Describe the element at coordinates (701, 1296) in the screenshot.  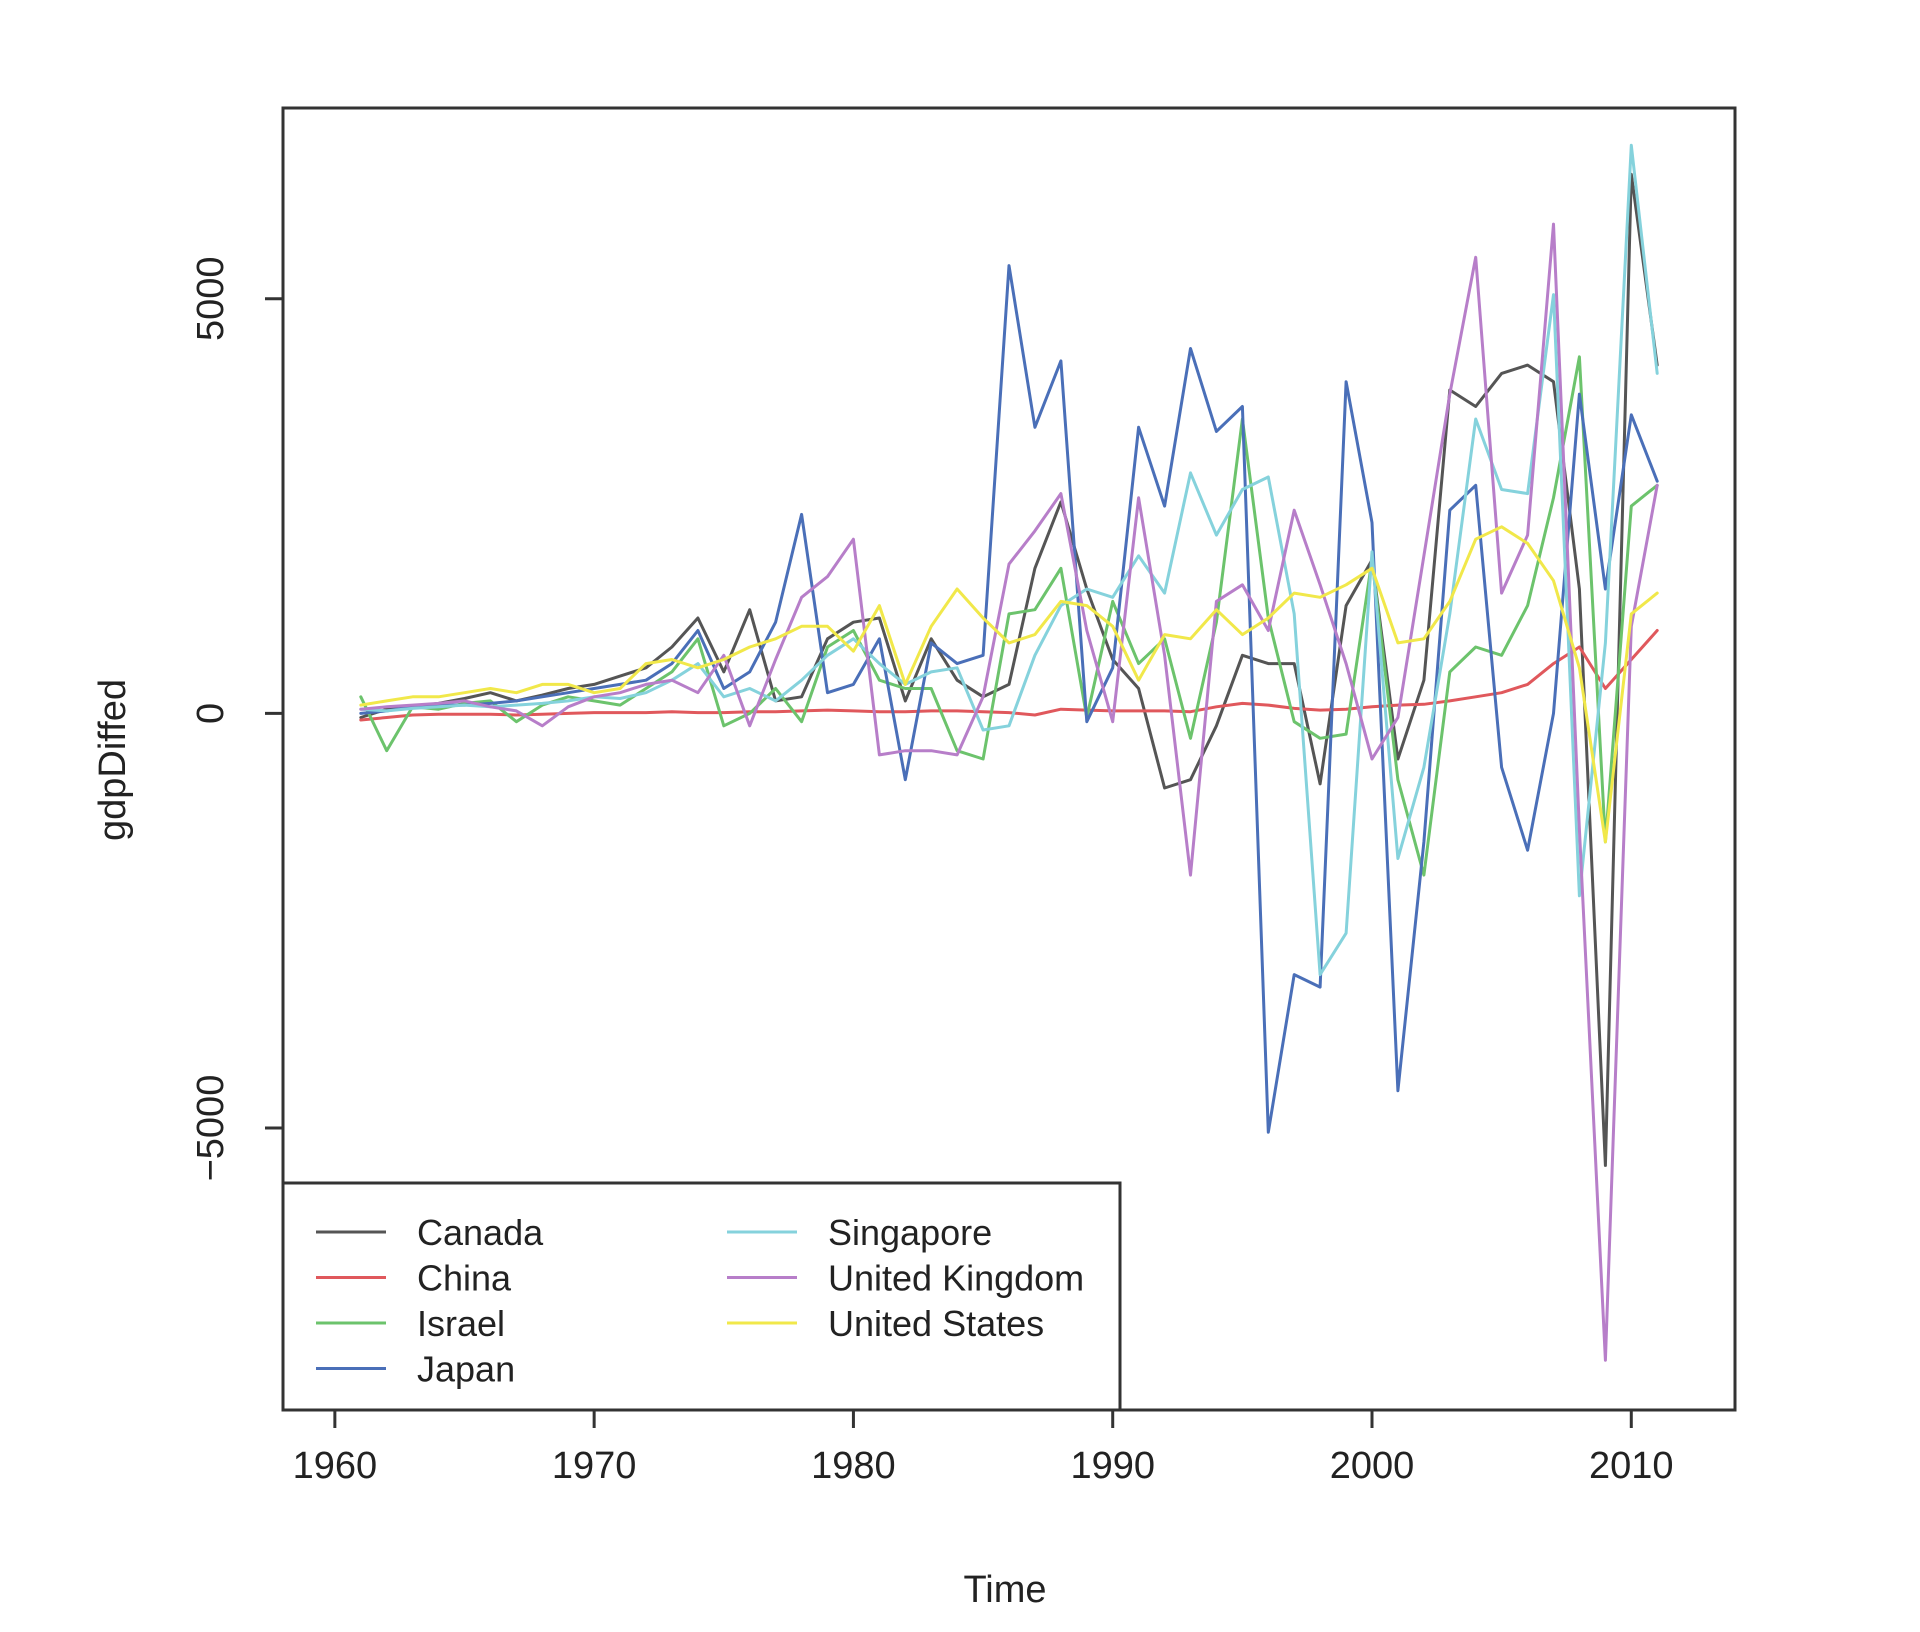
I see `legend-box` at that location.